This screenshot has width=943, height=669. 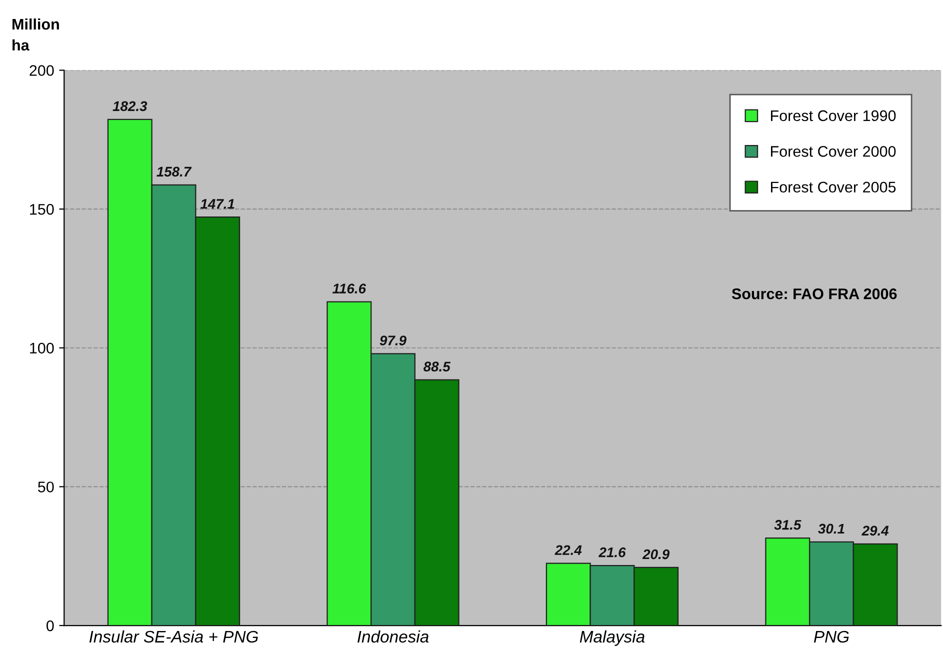 I want to click on data-label: 116.6, so click(x=349, y=289).